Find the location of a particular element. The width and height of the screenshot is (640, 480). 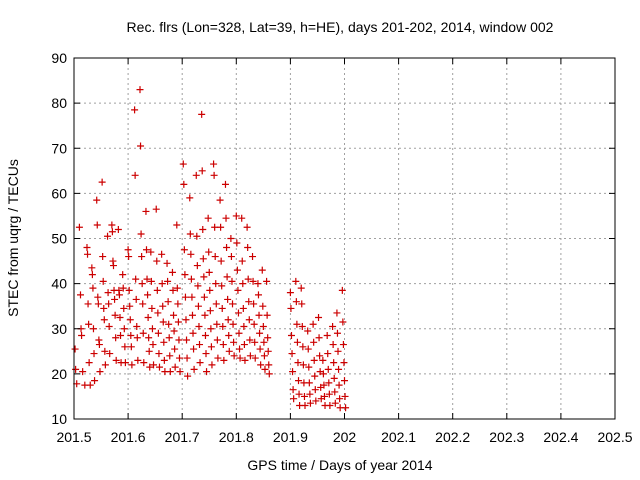

x-tick-label: 202.2 is located at coordinates (452, 437).